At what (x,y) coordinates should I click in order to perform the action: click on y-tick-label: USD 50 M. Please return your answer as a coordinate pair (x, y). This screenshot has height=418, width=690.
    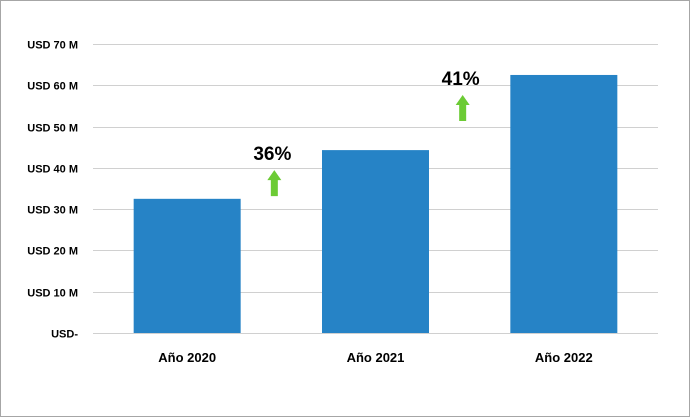
    Looking at the image, I should click on (52, 129).